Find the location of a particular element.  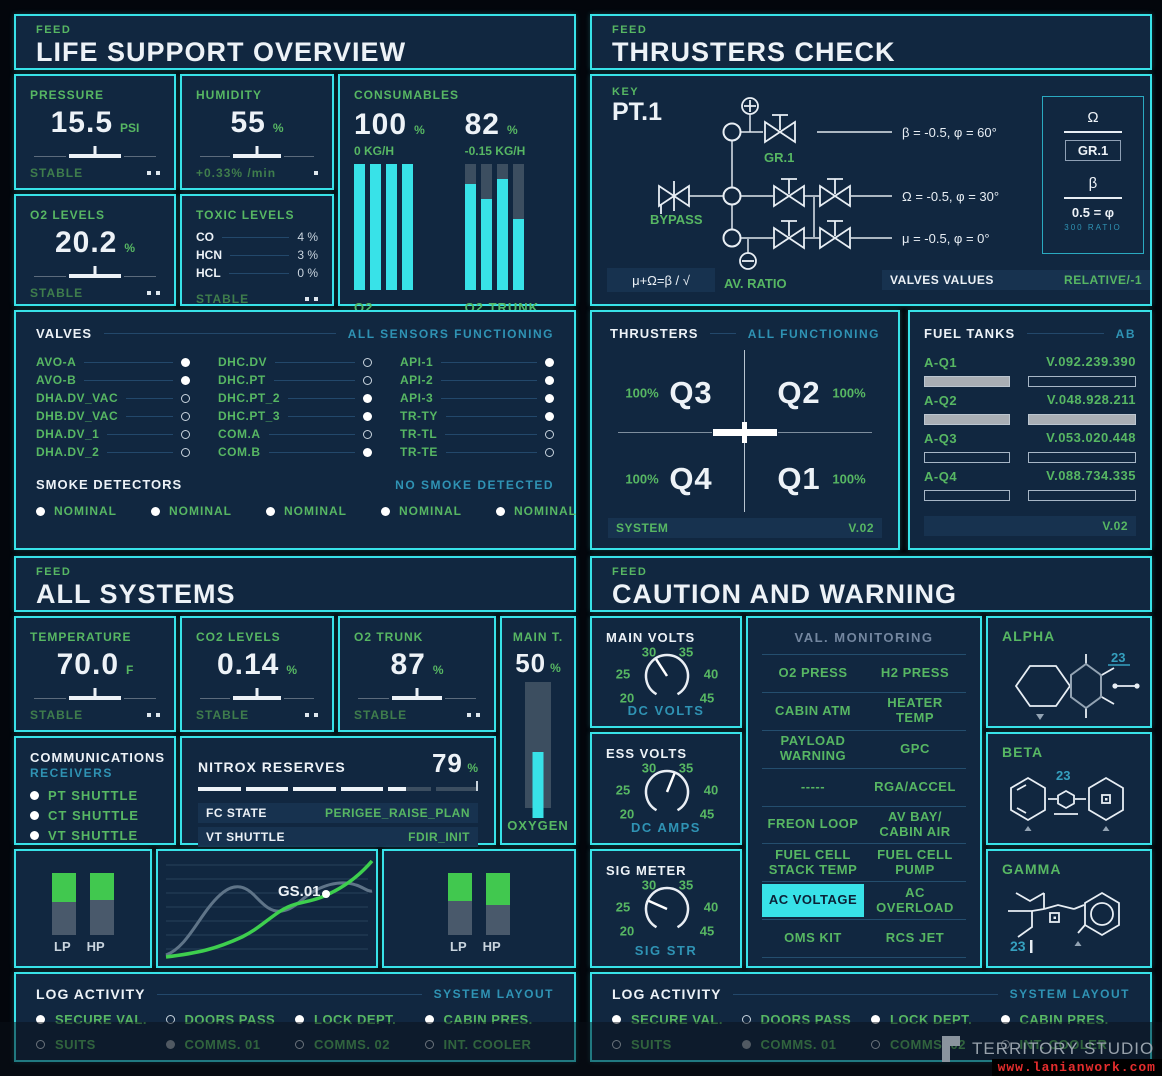

main-volts-tile: MAIN VOLTS 30 35 25 40 20 45 DC VOLTS is located at coordinates (666, 672).